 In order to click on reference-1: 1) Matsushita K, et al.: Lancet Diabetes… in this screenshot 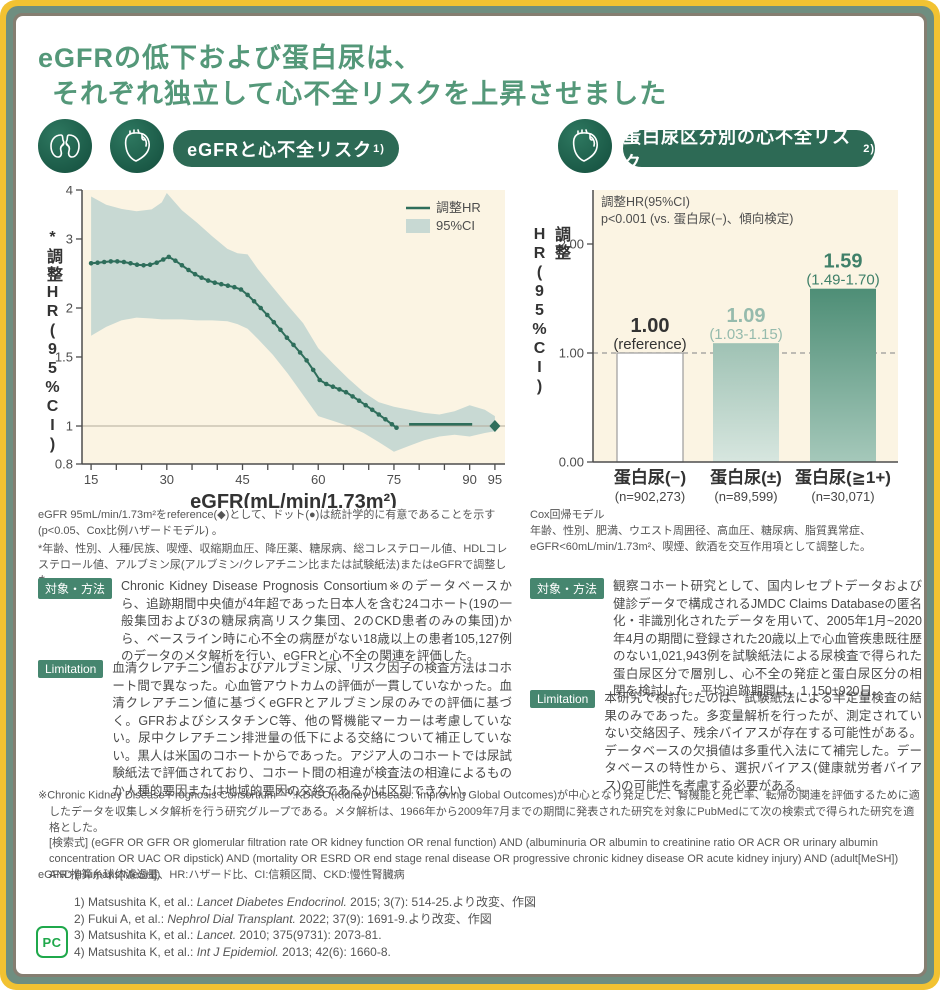, I will do `click(305, 902)`.